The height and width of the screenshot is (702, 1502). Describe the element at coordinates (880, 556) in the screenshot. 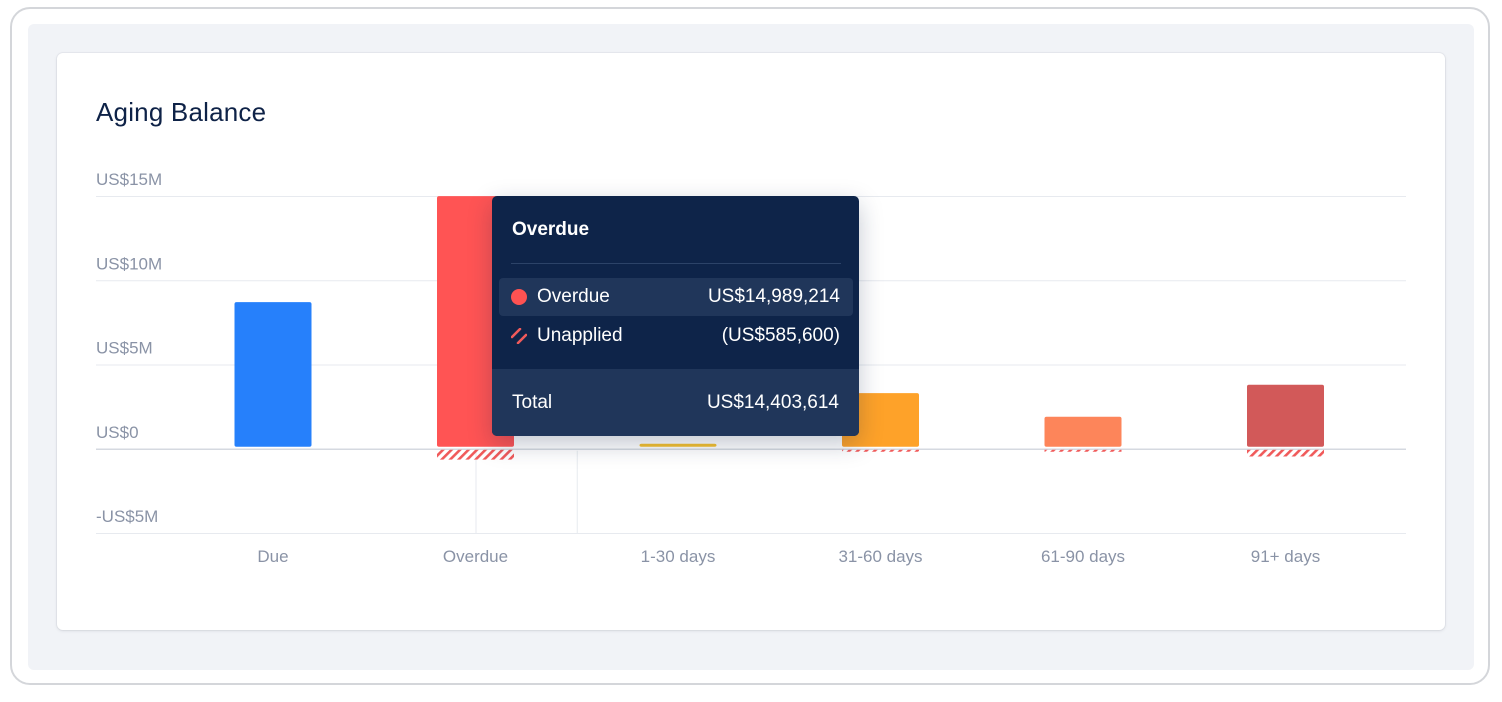

I see `x-tick-label: 31-60 days` at that location.